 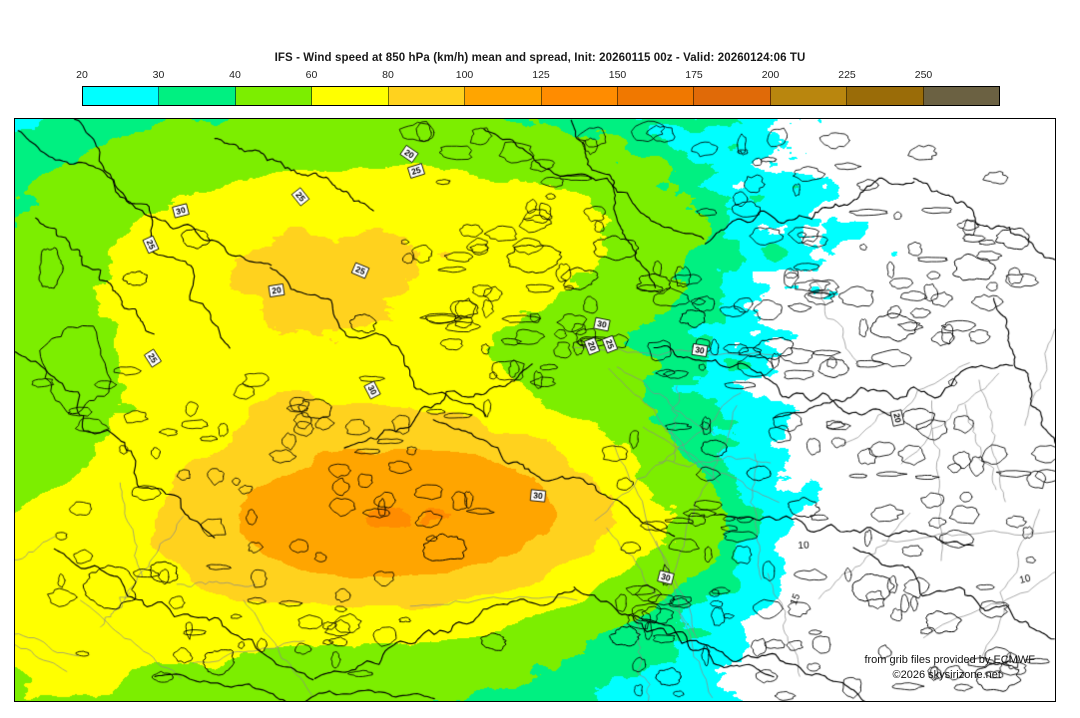 What do you see at coordinates (311, 75) in the screenshot?
I see `colorbar-tick-60: 60` at bounding box center [311, 75].